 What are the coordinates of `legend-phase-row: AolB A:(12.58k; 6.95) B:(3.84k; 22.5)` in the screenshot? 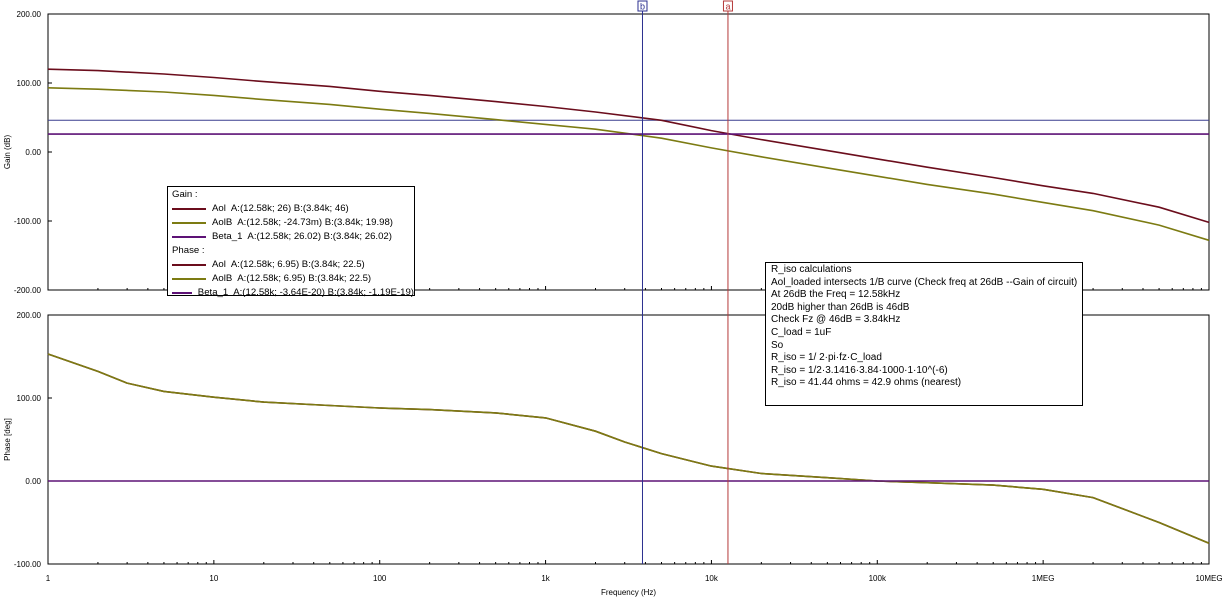 It's located at (293, 279).